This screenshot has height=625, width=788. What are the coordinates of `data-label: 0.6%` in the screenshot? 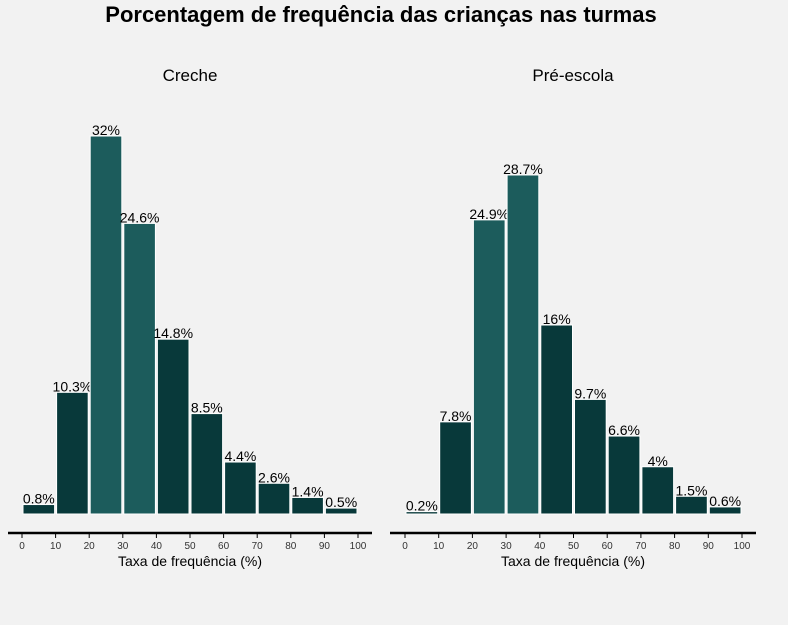 It's located at (725, 501).